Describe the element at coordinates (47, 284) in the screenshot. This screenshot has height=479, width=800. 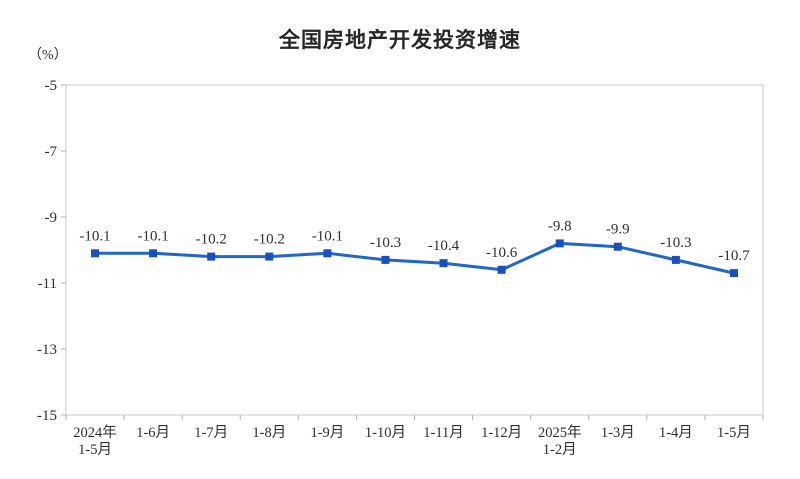
I see `y-axis-tick-label: -11` at that location.